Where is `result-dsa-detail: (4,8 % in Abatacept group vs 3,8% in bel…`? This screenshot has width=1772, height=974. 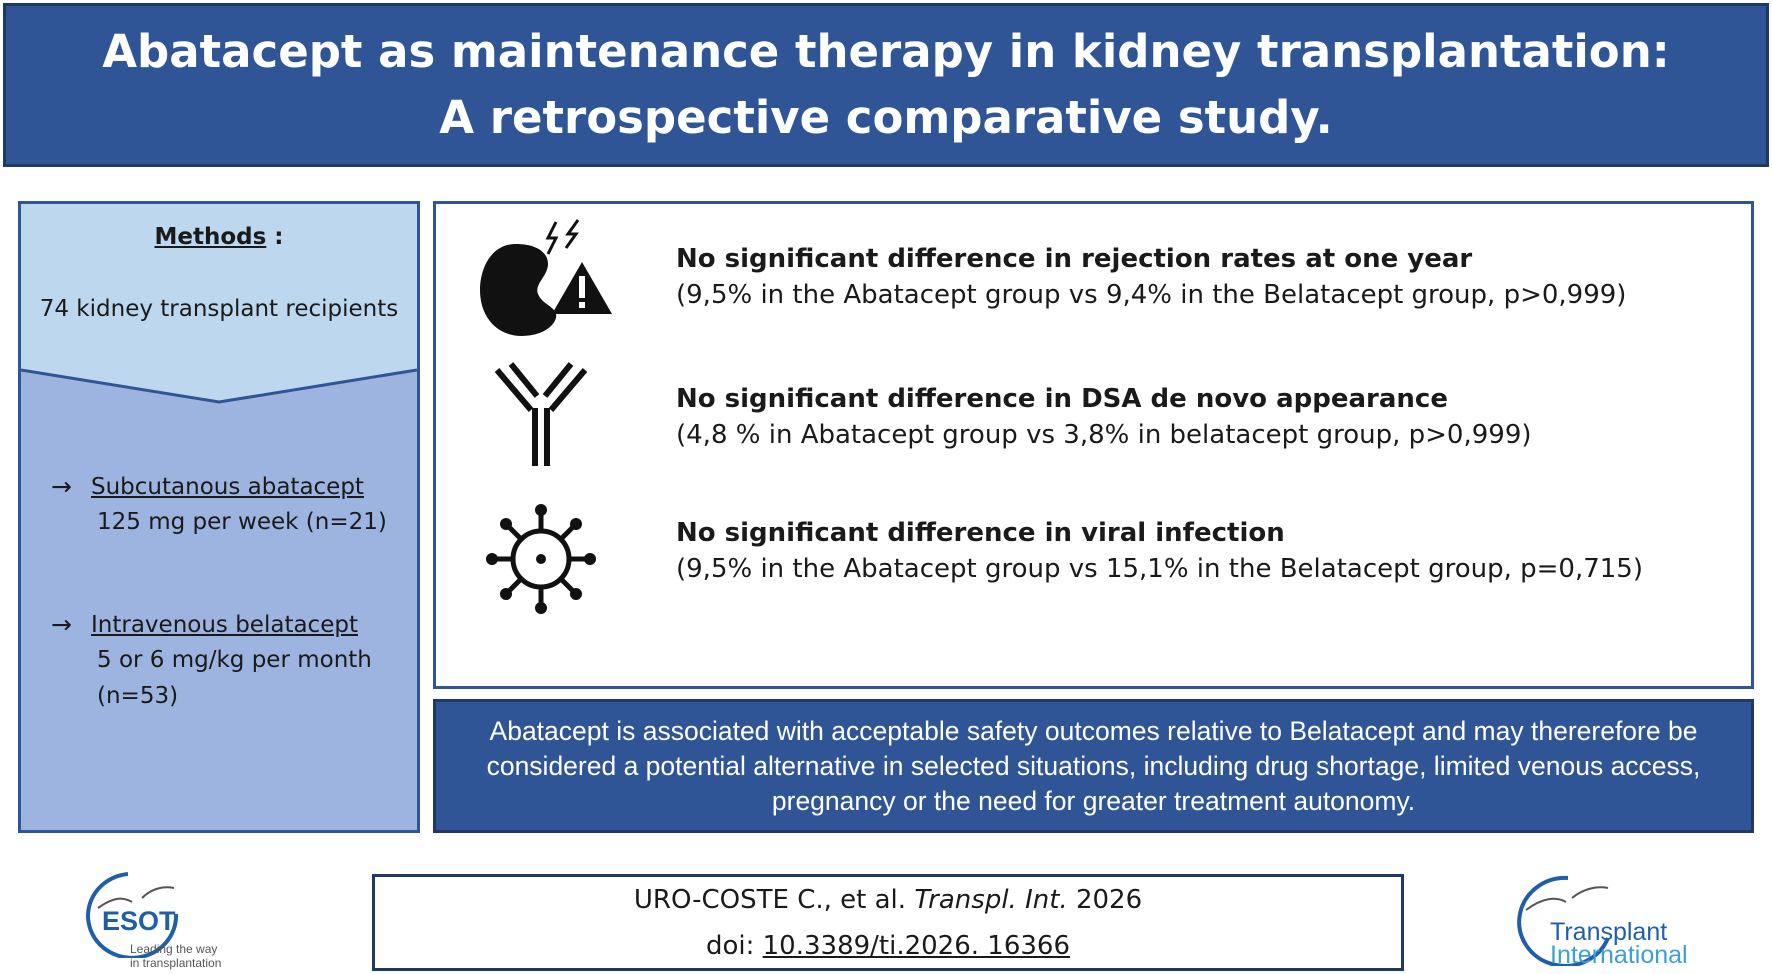 result-dsa-detail: (4,8 % in Abatacept group vs 3,8% in bel… is located at coordinates (1104, 435).